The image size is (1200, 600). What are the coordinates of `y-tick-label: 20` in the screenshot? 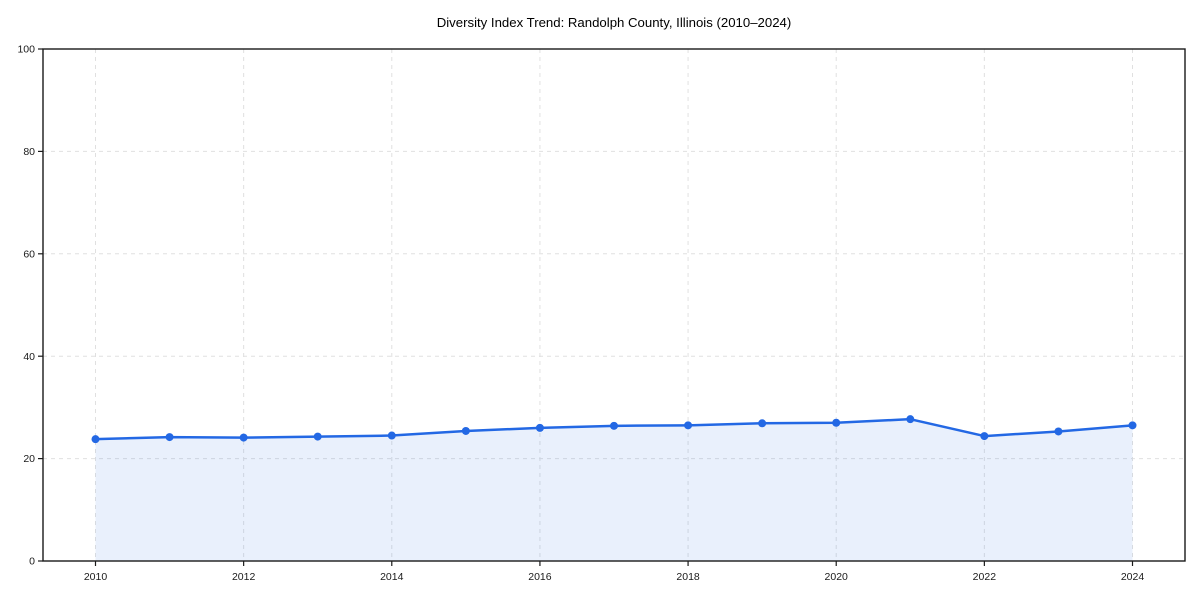 It's located at (29, 459).